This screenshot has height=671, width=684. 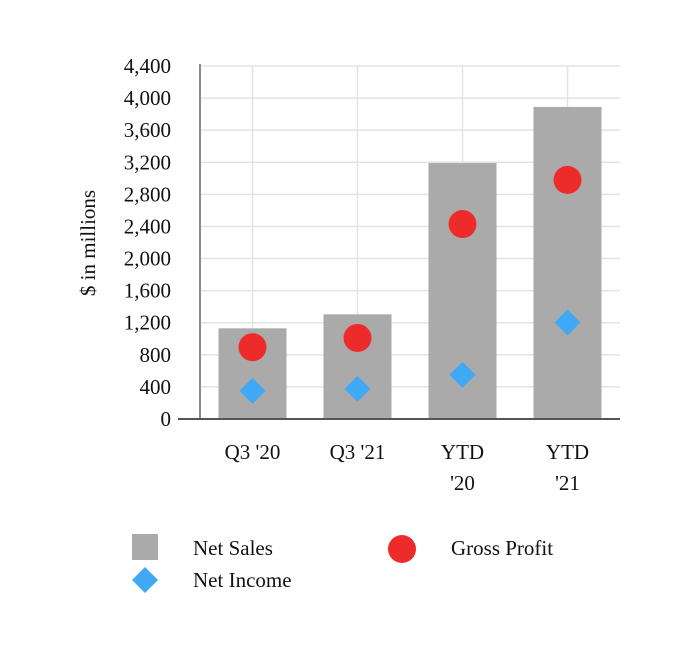 What do you see at coordinates (147, 130) in the screenshot?
I see `y-tick-label: 3,600` at bounding box center [147, 130].